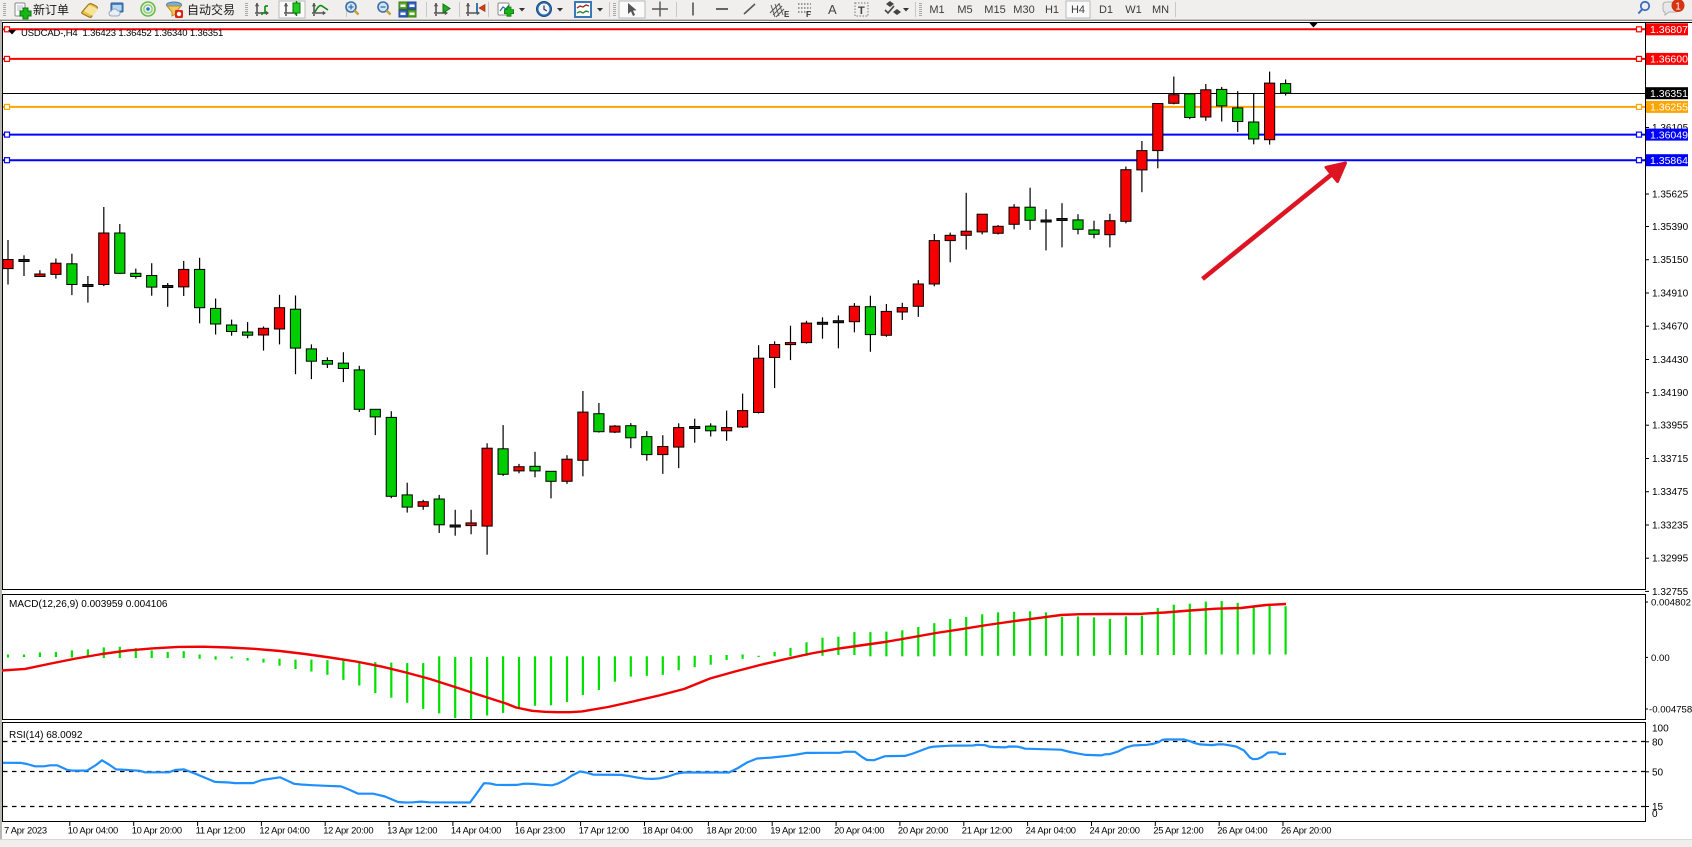 This screenshot has height=847, width=1692. I want to click on svg-text: 1.36600, so click(1669, 60).